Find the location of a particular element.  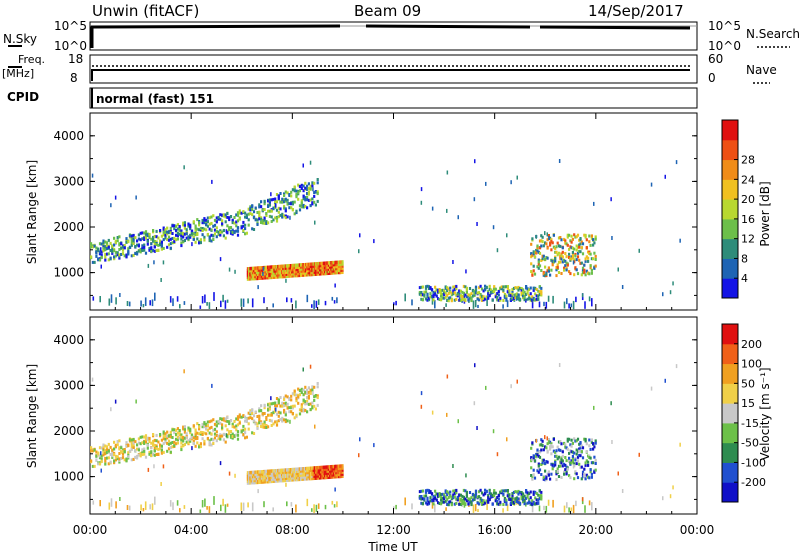

y-tick-label: 1000 is located at coordinates (68, 477).